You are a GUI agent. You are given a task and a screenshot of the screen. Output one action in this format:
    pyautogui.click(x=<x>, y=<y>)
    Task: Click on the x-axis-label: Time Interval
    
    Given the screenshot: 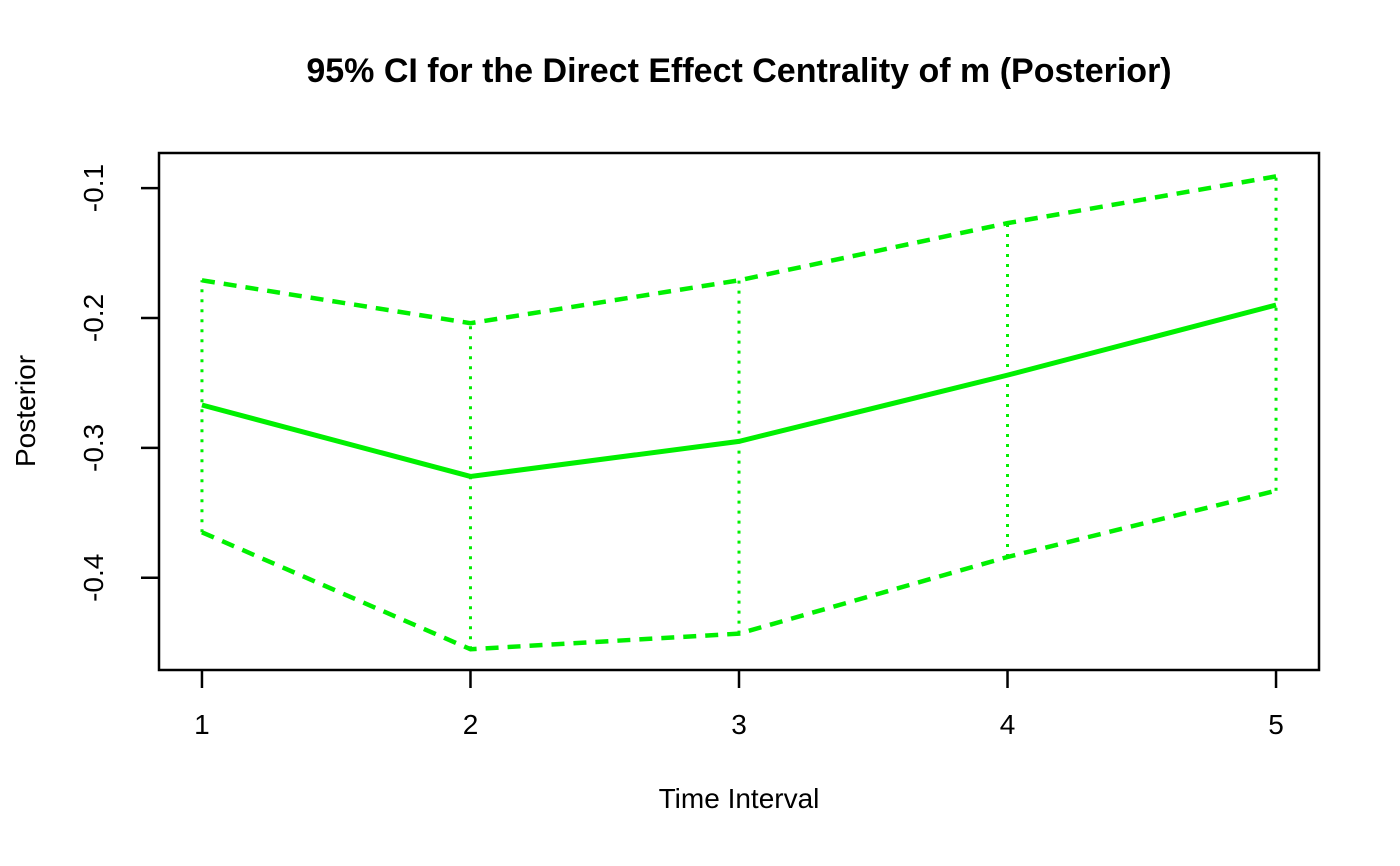 What is the action you would take?
    pyautogui.click(x=739, y=798)
    